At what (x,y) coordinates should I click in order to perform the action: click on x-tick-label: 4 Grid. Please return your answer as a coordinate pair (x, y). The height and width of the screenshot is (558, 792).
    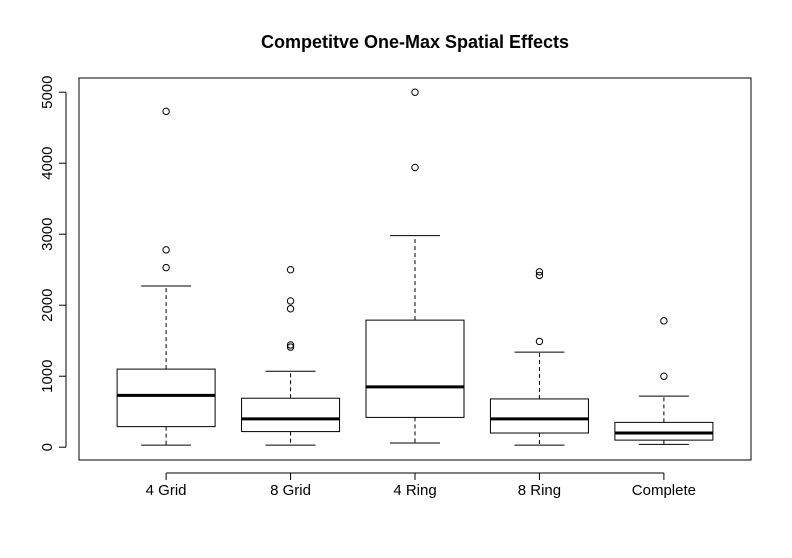
    Looking at the image, I should click on (166, 490).